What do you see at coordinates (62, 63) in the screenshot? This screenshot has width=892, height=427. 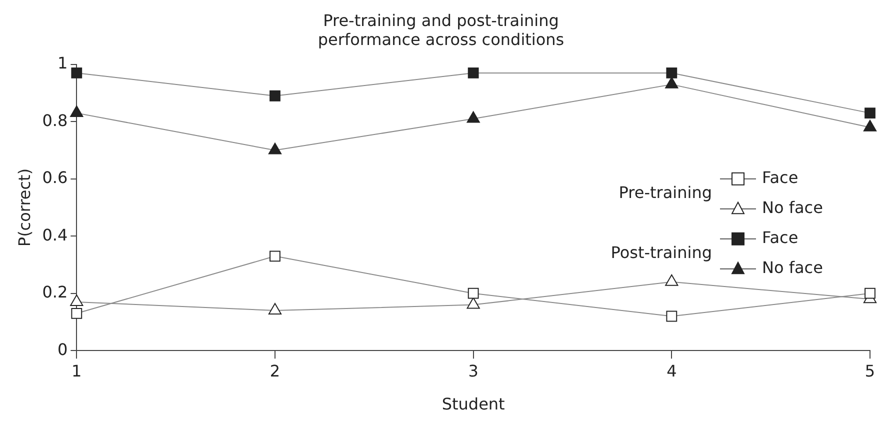 I see `y-tick-label: 1` at bounding box center [62, 63].